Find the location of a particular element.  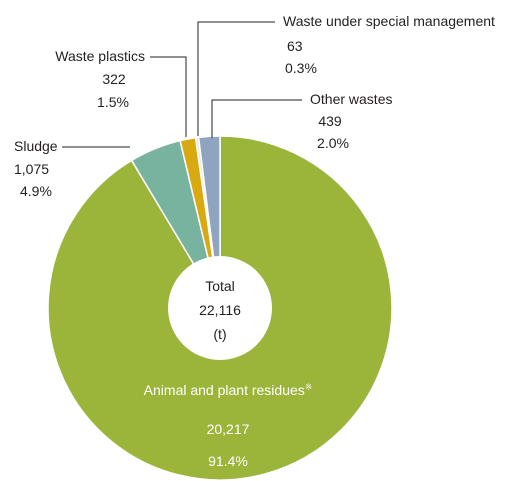

slice-label-animal-plant-residues: Animal and plant residues※ is located at coordinates (228, 390).